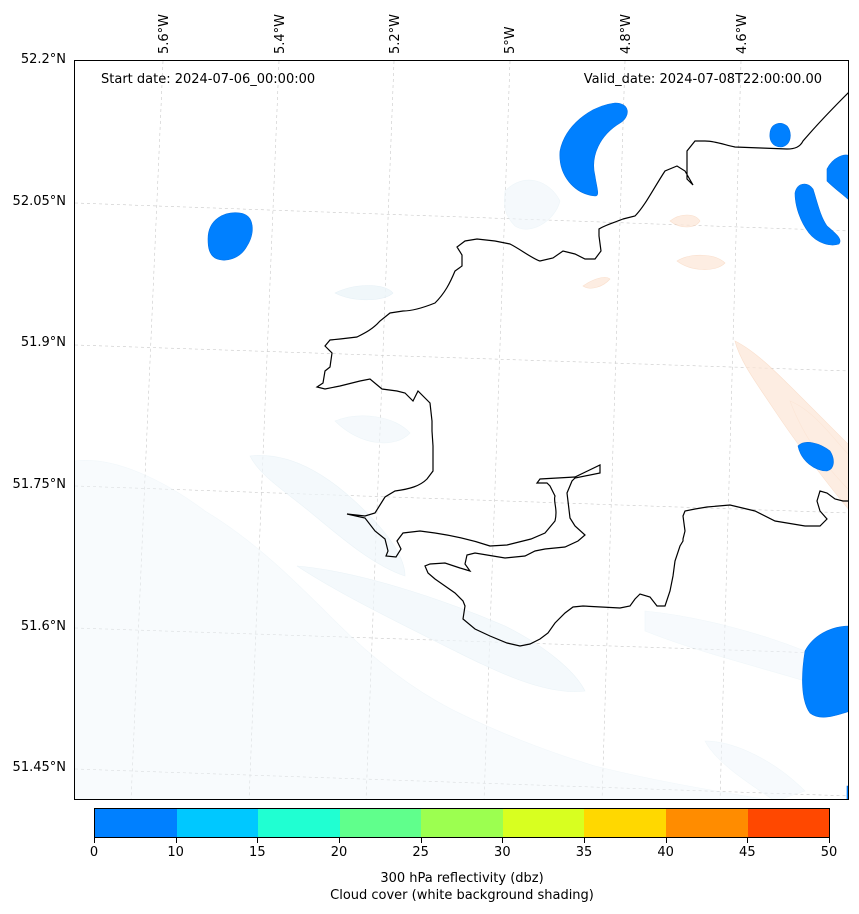 This screenshot has height=914, width=859. Describe the element at coordinates (230, 236) in the screenshot. I see `reflectivity-blob-west` at that location.